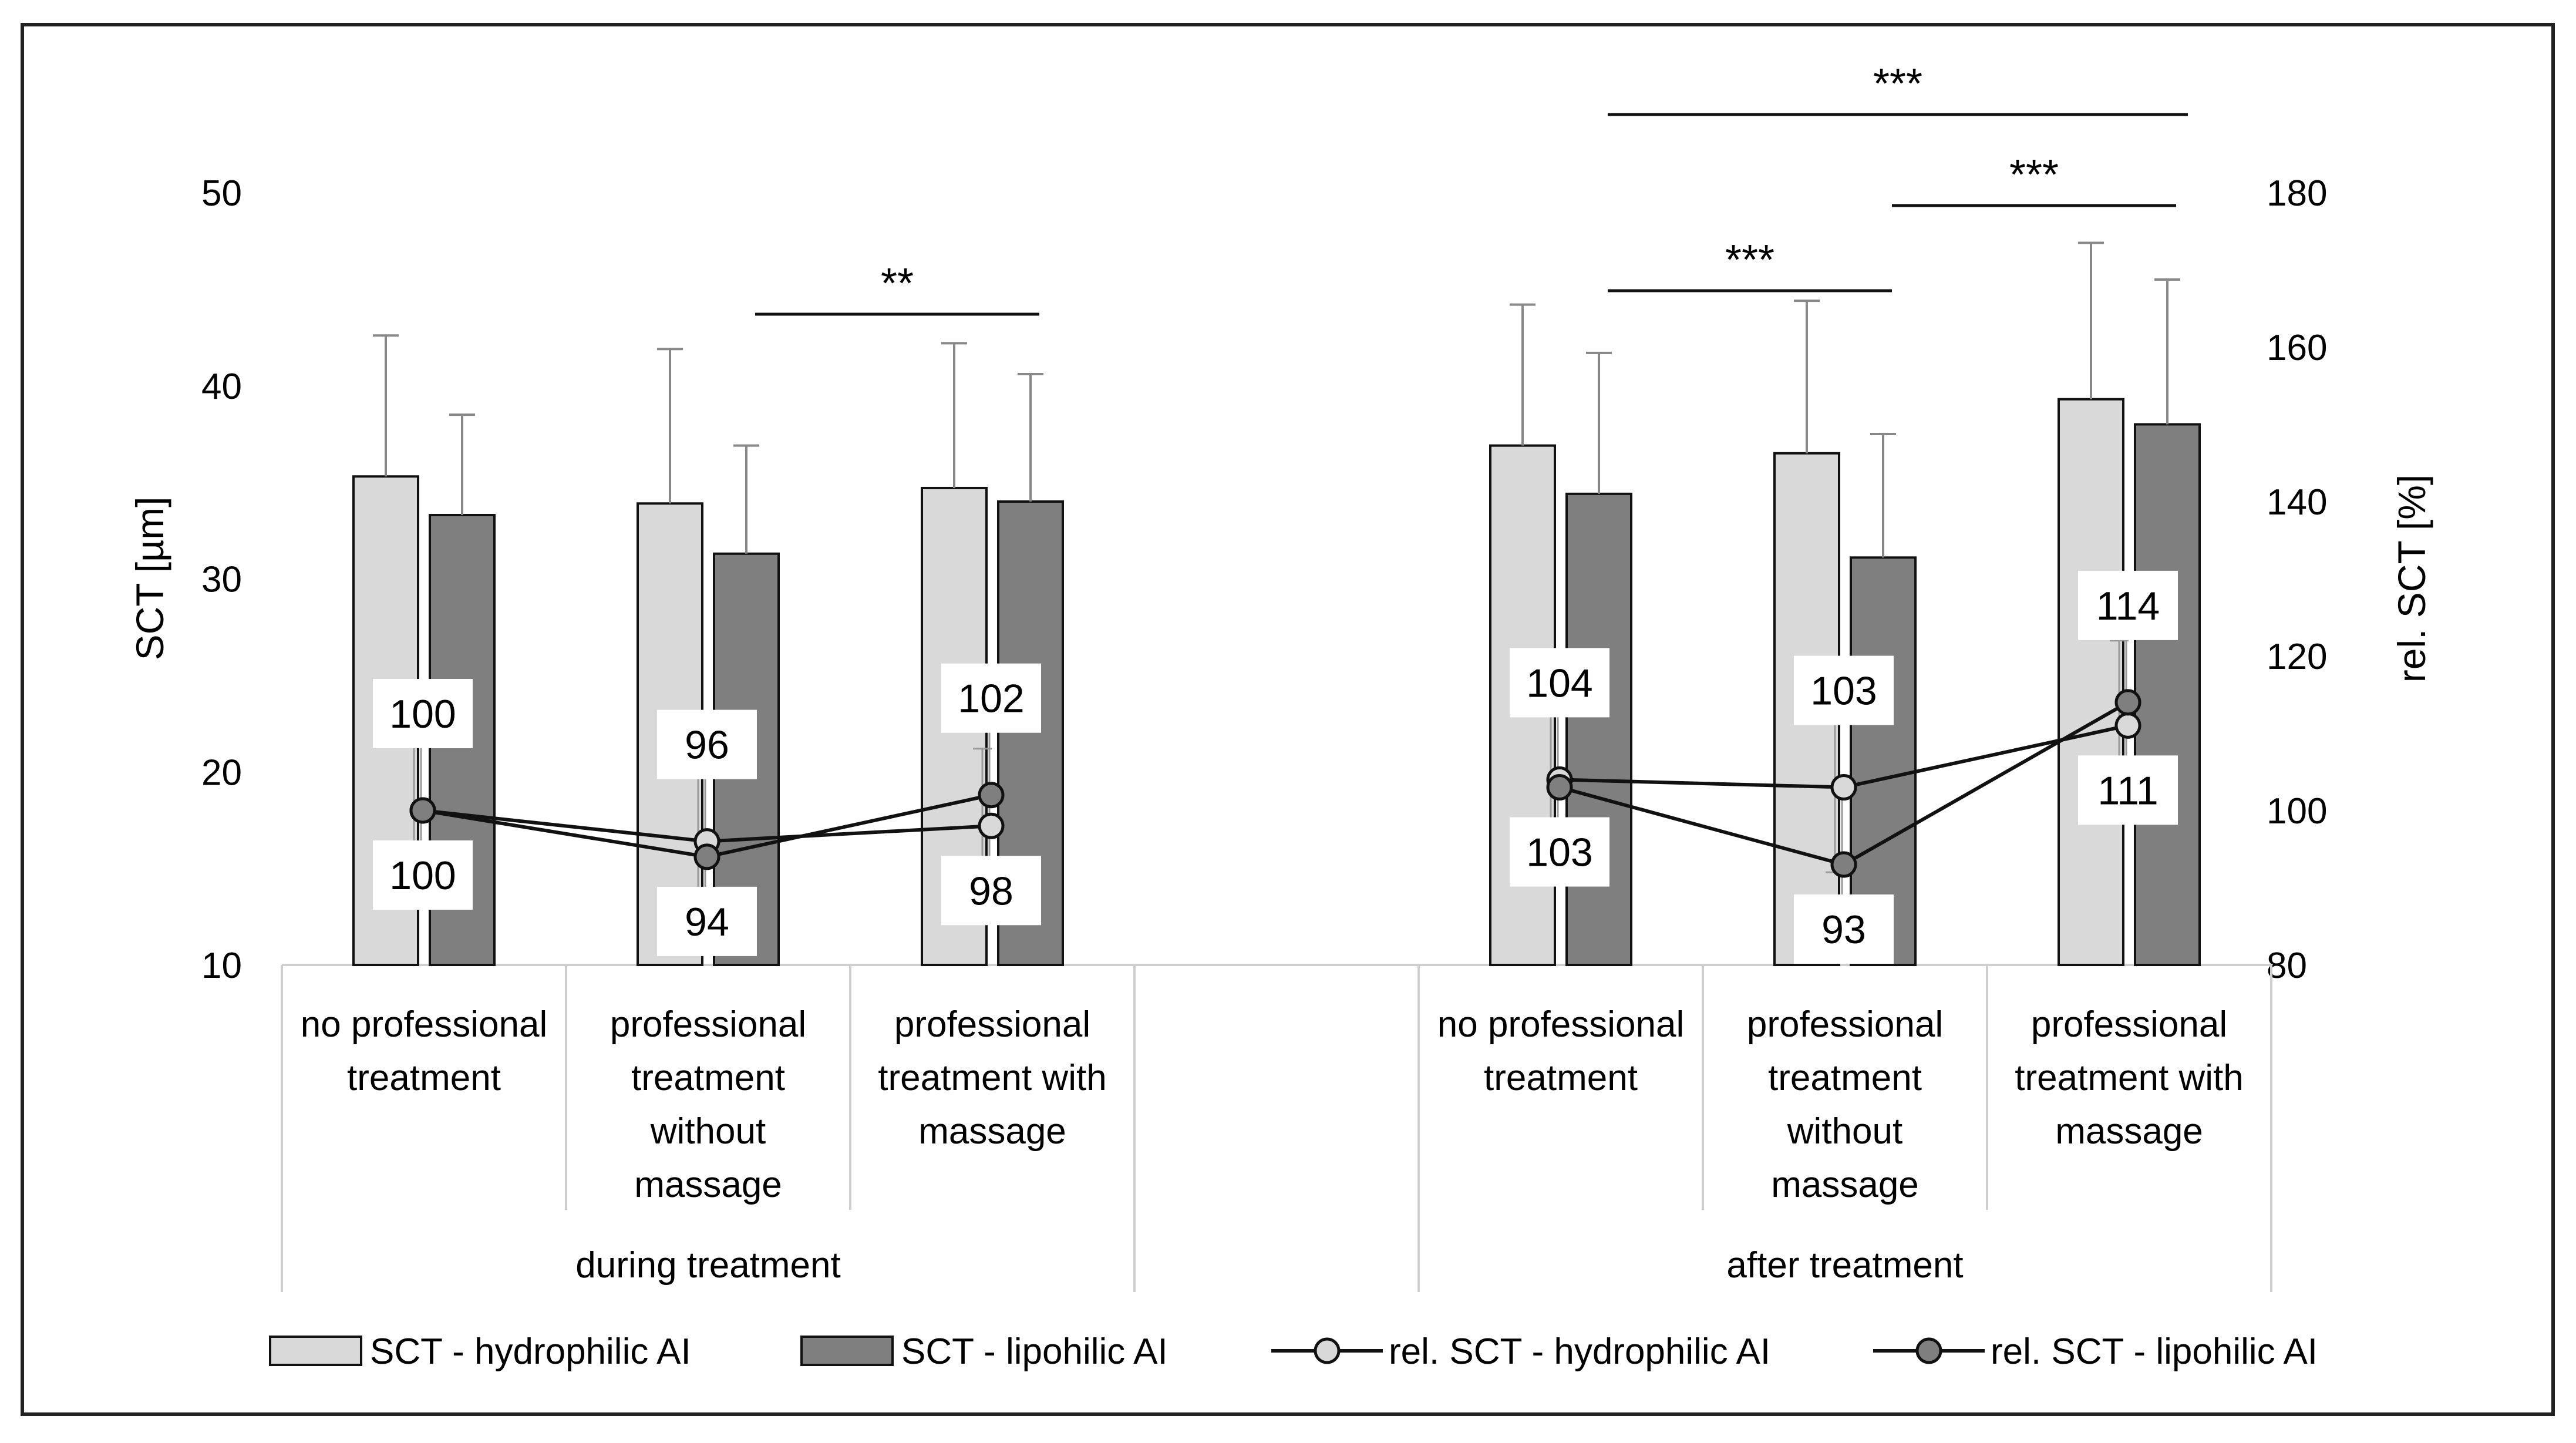  I want to click on right-tick-label: 100, so click(2297, 811).